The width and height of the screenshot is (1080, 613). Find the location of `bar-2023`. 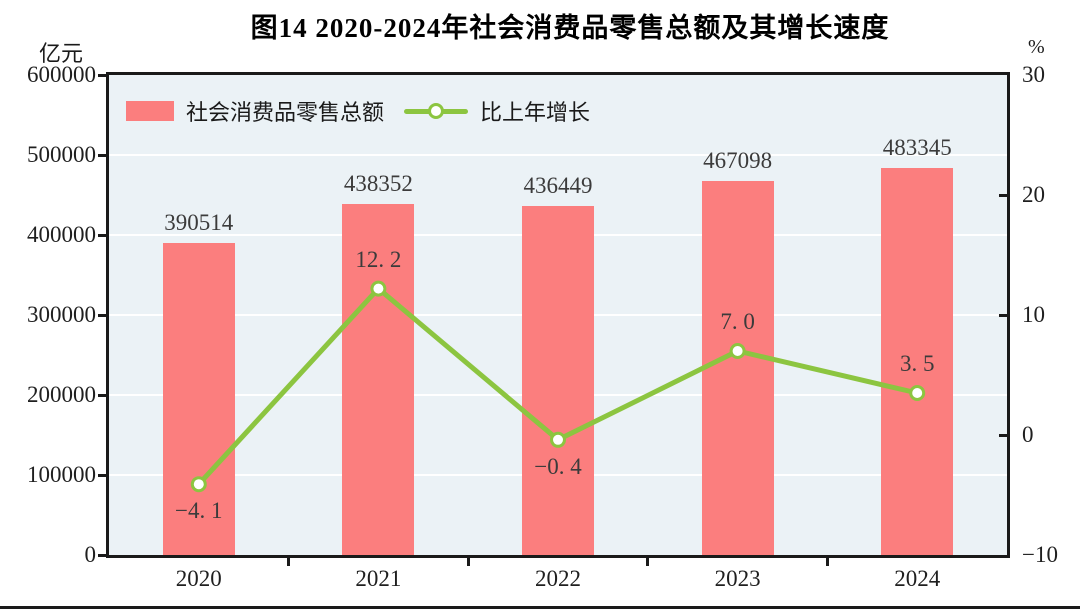

bar-2023 is located at coordinates (737, 368).